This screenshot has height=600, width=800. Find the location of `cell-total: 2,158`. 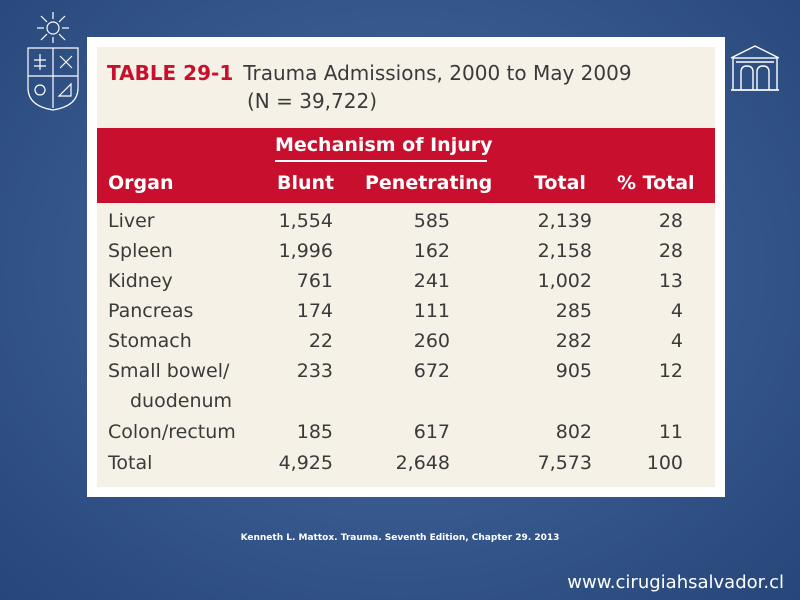

cell-total: 2,158 is located at coordinates (564, 251).